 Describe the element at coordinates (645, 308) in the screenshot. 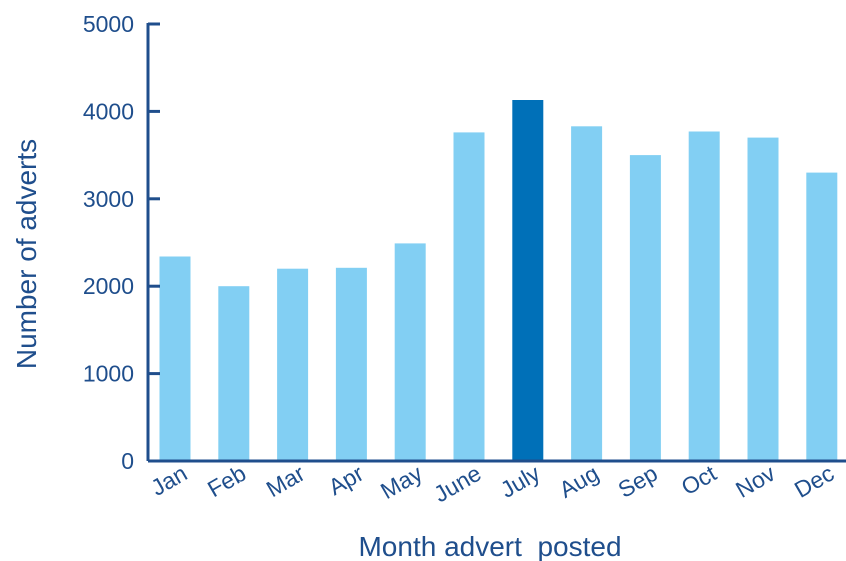

I see `bar-sep` at that location.